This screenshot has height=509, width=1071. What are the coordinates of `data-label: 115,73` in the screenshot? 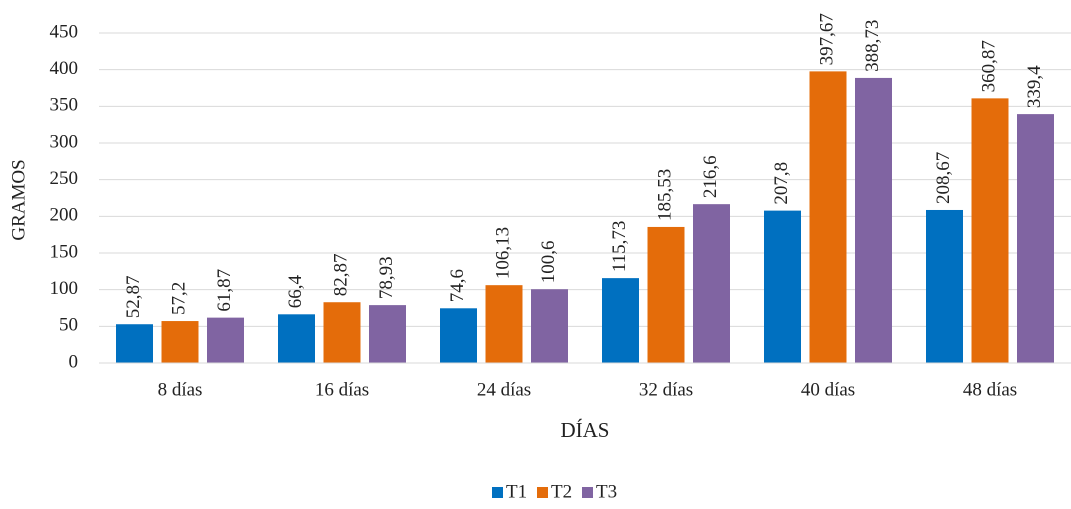 It's located at (619, 247).